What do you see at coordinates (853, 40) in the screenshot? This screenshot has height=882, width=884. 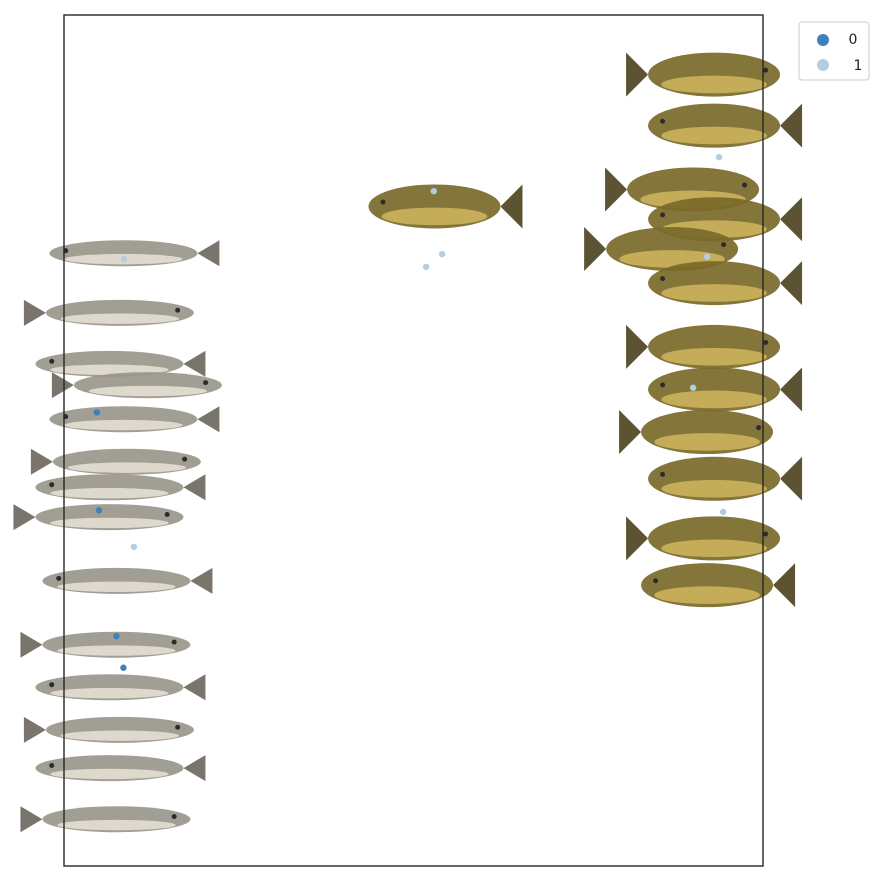 I see `legend-label-0: 0` at bounding box center [853, 40].